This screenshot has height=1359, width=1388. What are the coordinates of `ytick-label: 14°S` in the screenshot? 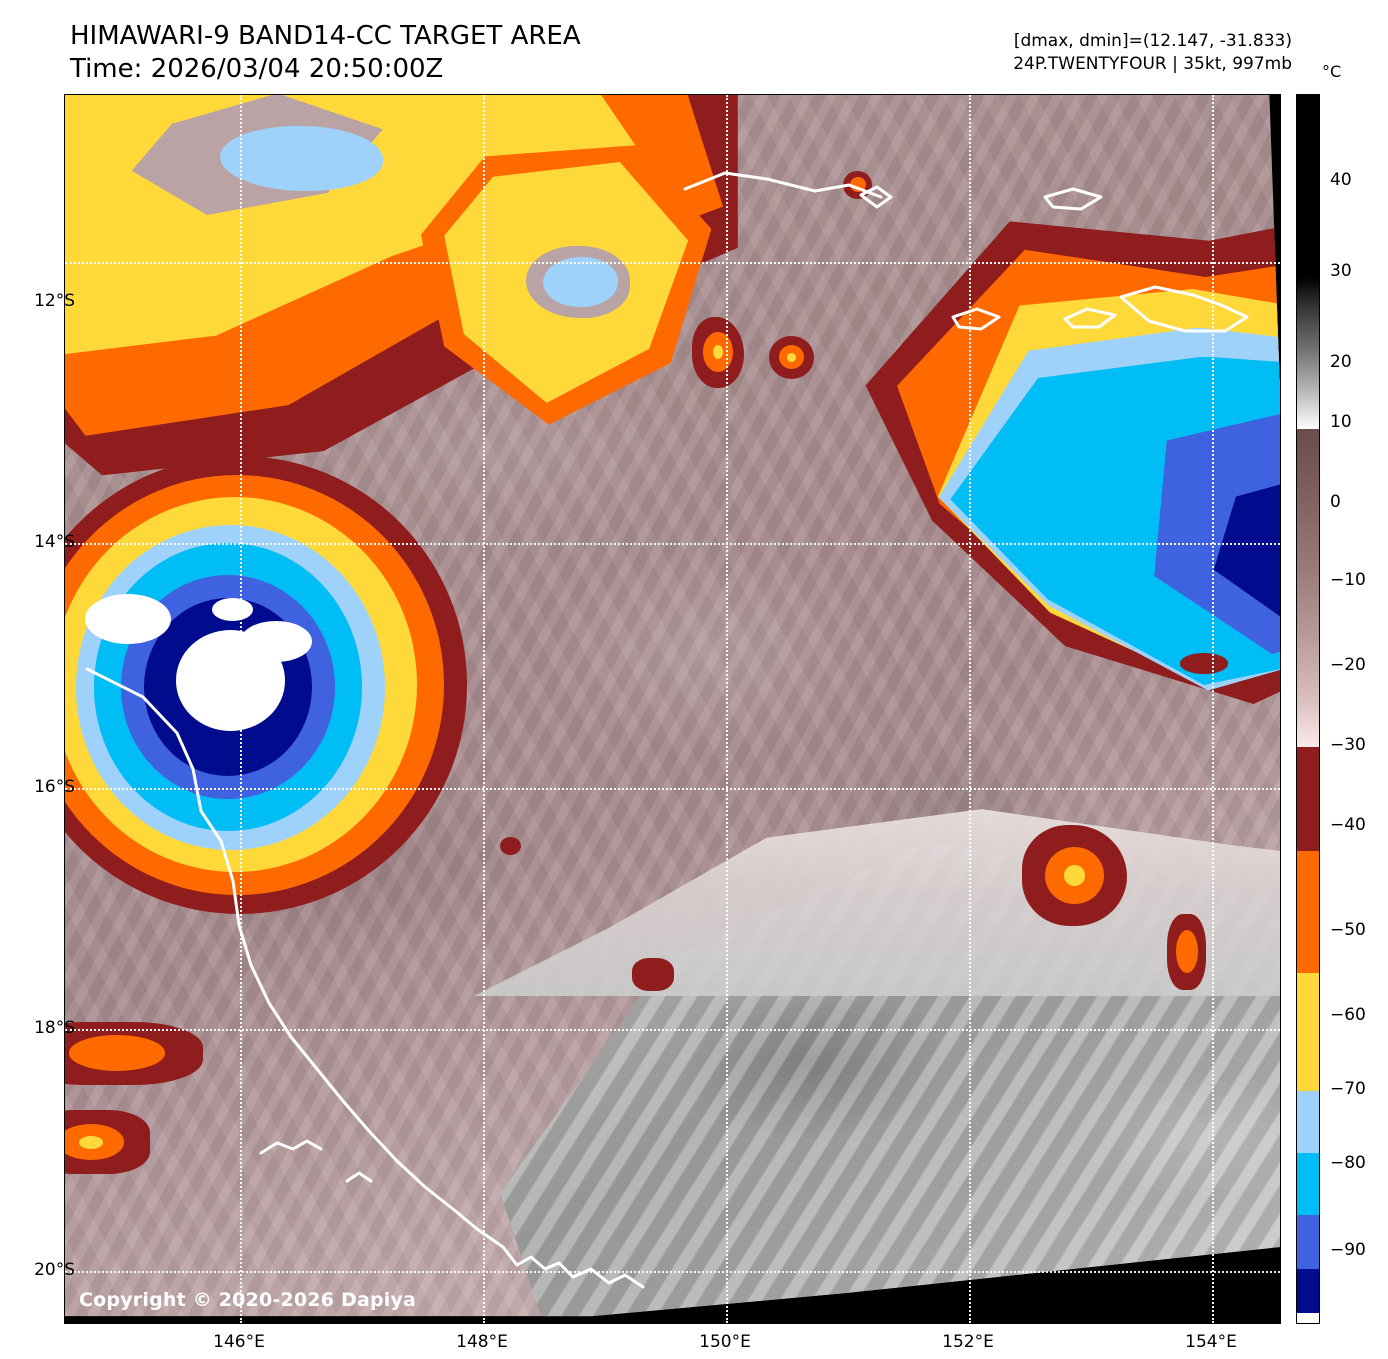 It's located at (54, 542).